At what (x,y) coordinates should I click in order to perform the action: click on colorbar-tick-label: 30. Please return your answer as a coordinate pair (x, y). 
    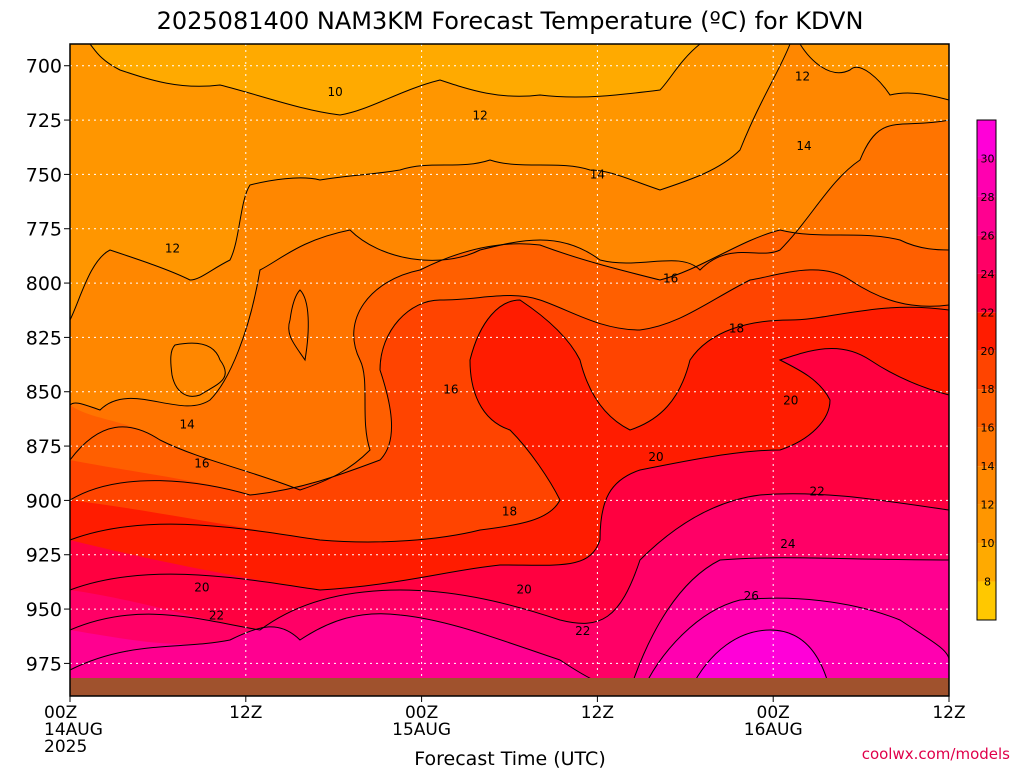
    Looking at the image, I should click on (988, 158).